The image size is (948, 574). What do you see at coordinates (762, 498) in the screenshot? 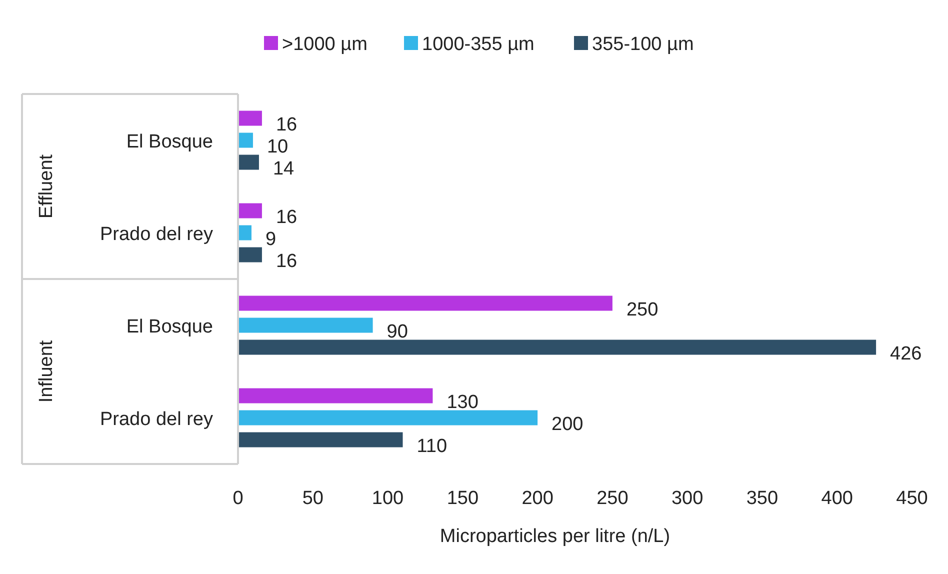
I see `x-tick-label: 350` at bounding box center [762, 498].